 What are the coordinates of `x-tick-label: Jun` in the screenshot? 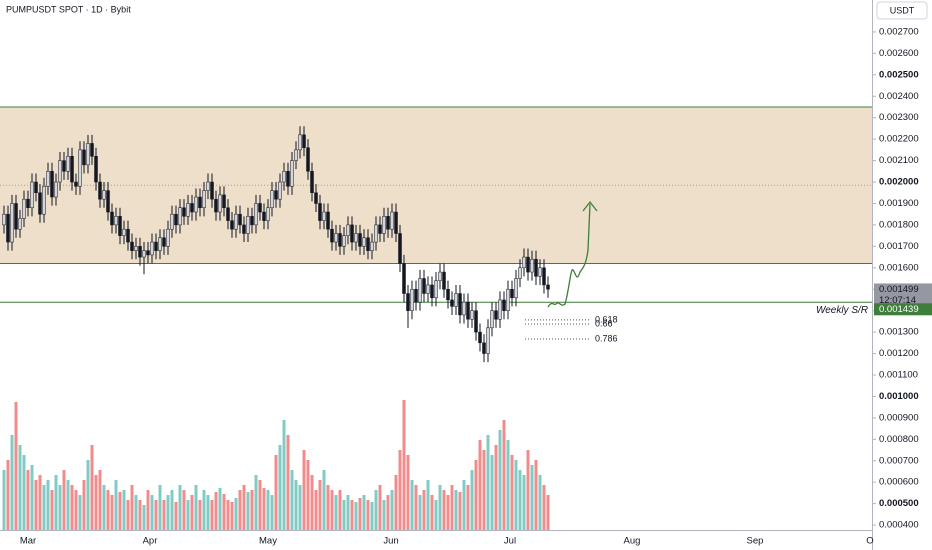 It's located at (390, 541).